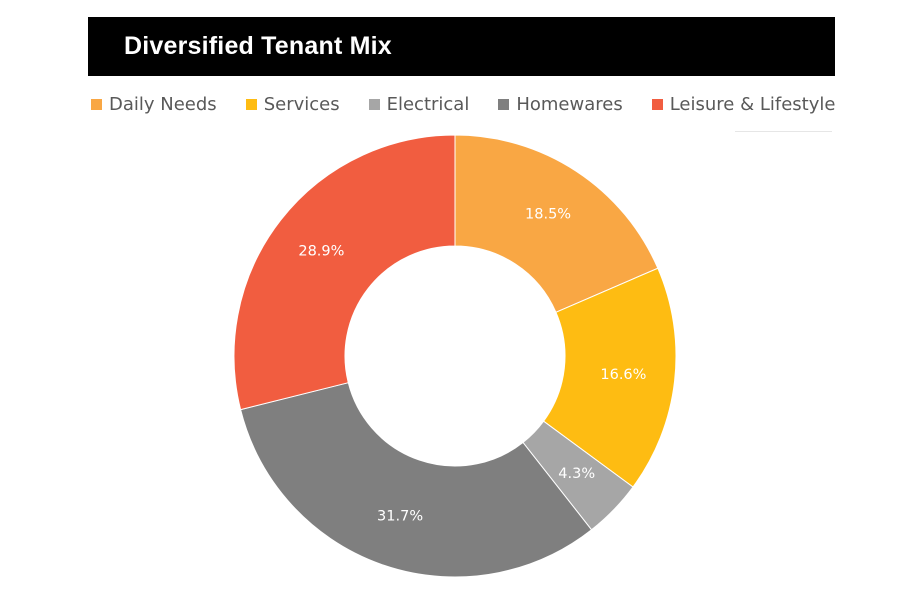 The width and height of the screenshot is (900, 600). Describe the element at coordinates (461, 46) in the screenshot. I see `title-bar: Diversified Tenant Mix` at that location.